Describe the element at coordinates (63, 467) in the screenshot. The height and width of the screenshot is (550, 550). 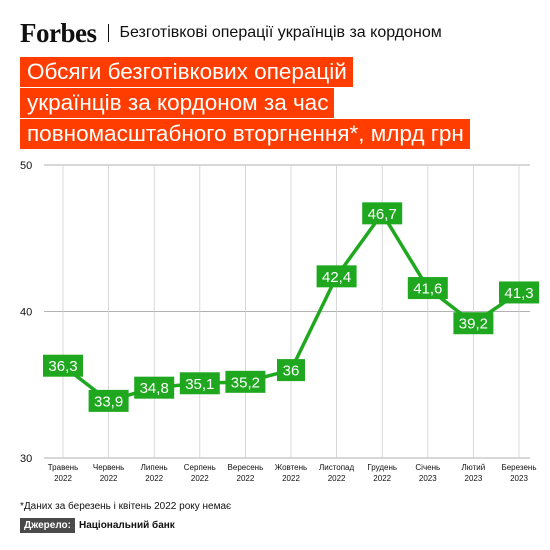
I see `x-tick-label: Травень` at that location.